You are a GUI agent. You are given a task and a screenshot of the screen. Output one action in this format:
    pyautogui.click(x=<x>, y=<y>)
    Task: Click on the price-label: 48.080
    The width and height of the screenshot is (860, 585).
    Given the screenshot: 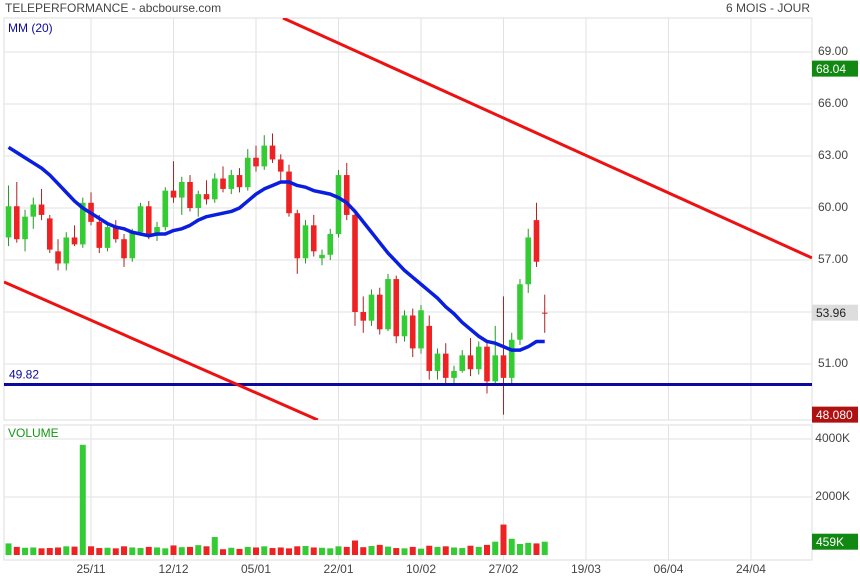 What is the action you would take?
    pyautogui.click(x=834, y=415)
    